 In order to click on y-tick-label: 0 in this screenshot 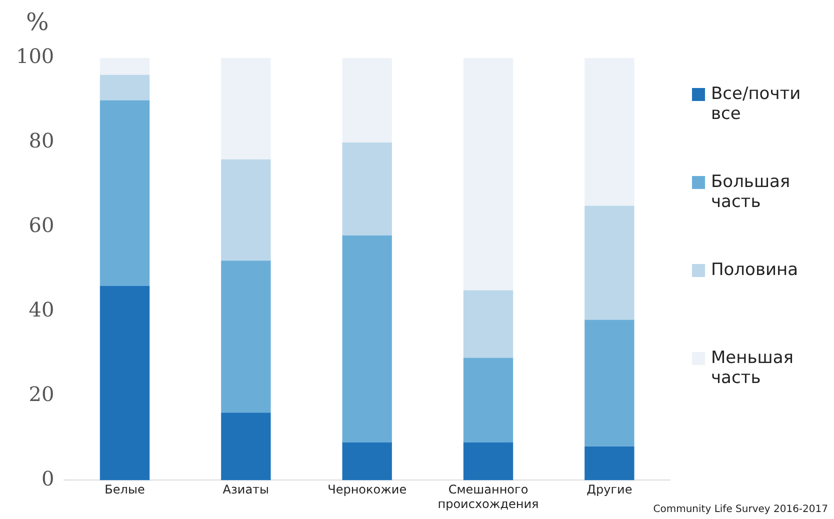, I will do `click(47, 478)`.